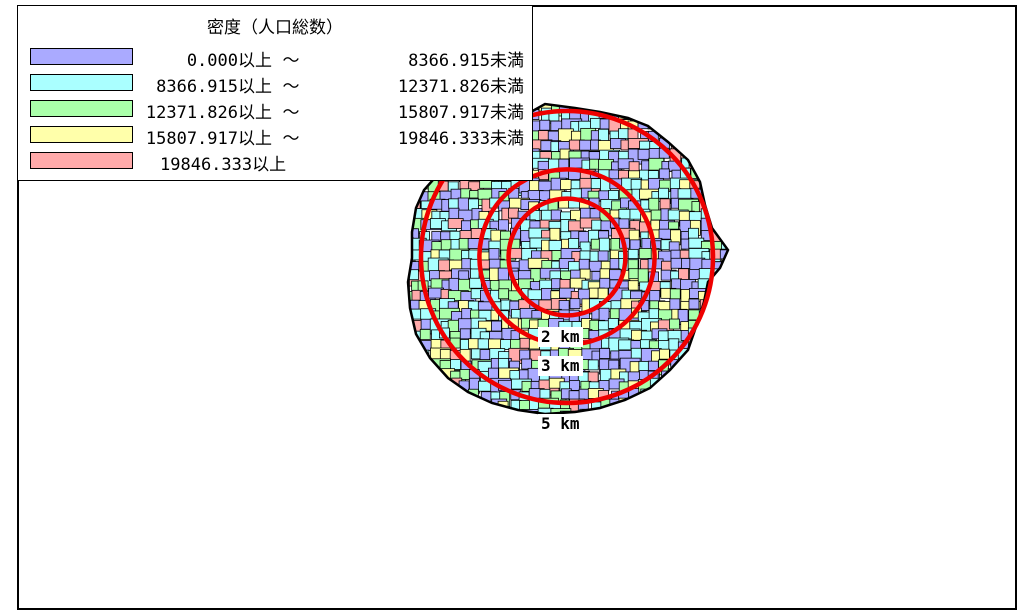 The height and width of the screenshot is (614, 1025). What do you see at coordinates (208, 113) in the screenshot?
I see `legend-low: 12371.826以上` at bounding box center [208, 113].